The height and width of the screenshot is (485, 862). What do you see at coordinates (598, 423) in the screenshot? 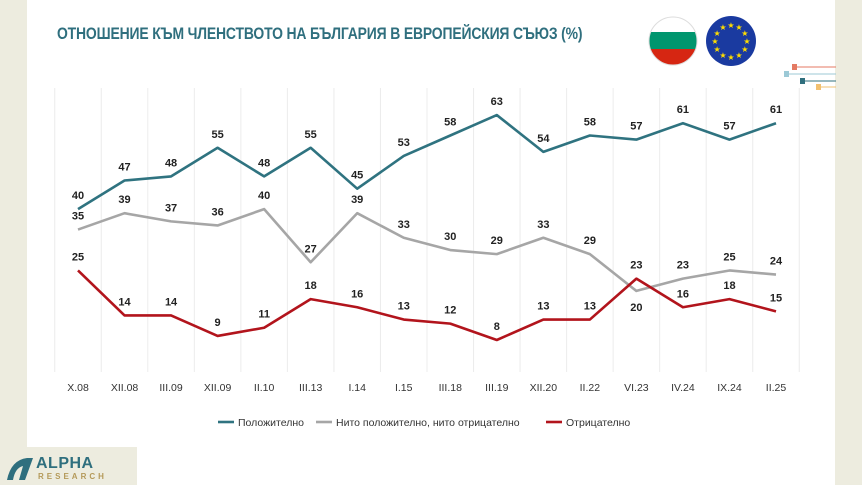
I see `legend-label: Отрицателно` at bounding box center [598, 423].